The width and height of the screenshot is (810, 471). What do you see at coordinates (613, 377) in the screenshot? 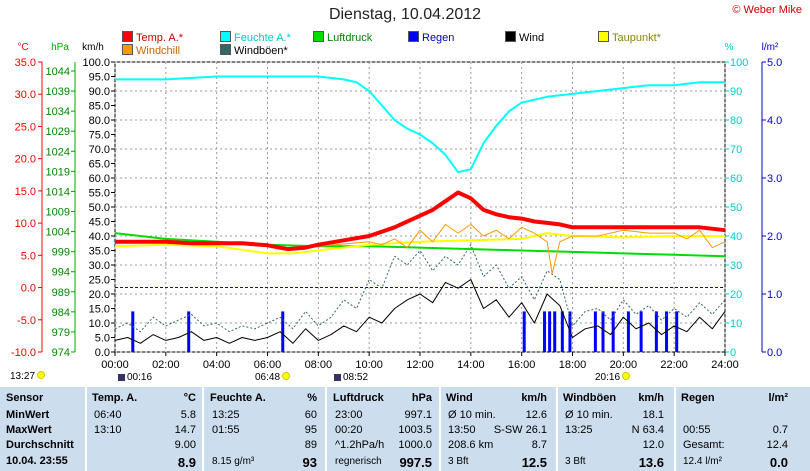
I see `event-sun: 20:16` at bounding box center [613, 377].